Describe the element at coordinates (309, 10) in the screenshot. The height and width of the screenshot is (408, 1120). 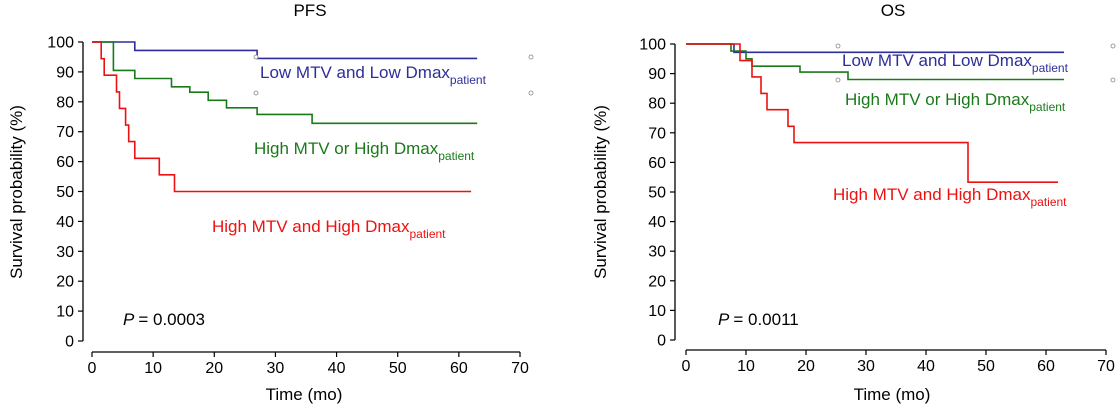
I see `chart-title: PFS` at that location.